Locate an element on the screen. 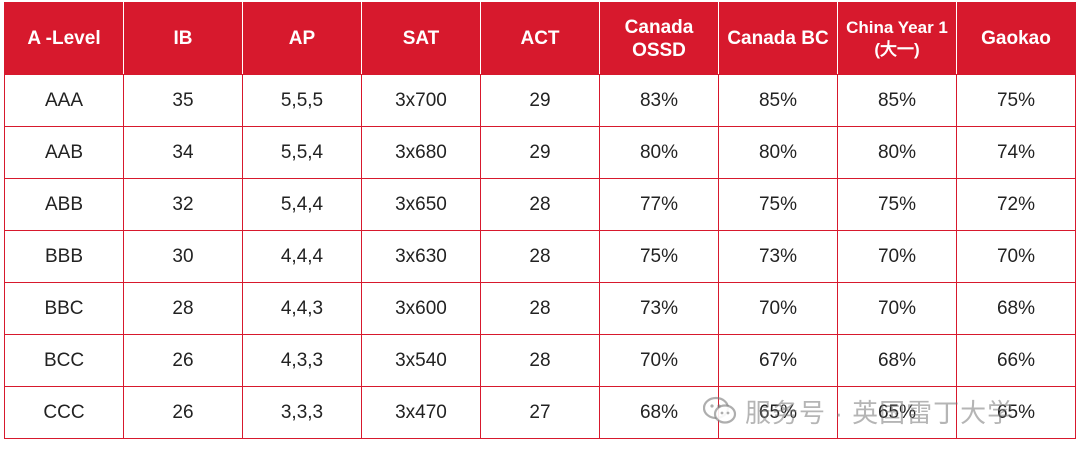 The width and height of the screenshot is (1080, 455). table-row: BCC 26 4,3,3 3x540 28 70% 67% 68% 66% is located at coordinates (540, 360).